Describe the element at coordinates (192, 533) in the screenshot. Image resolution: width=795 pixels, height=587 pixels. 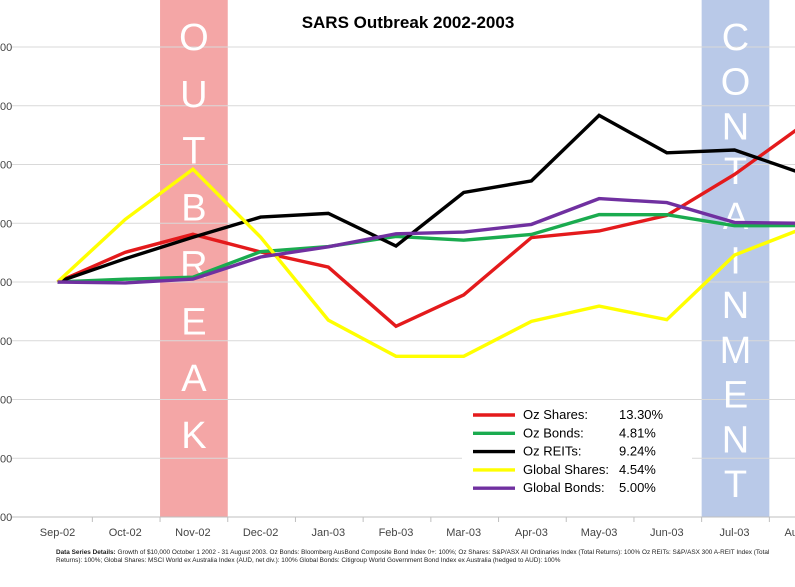
I see `x-tick-label: Nov-02` at that location.